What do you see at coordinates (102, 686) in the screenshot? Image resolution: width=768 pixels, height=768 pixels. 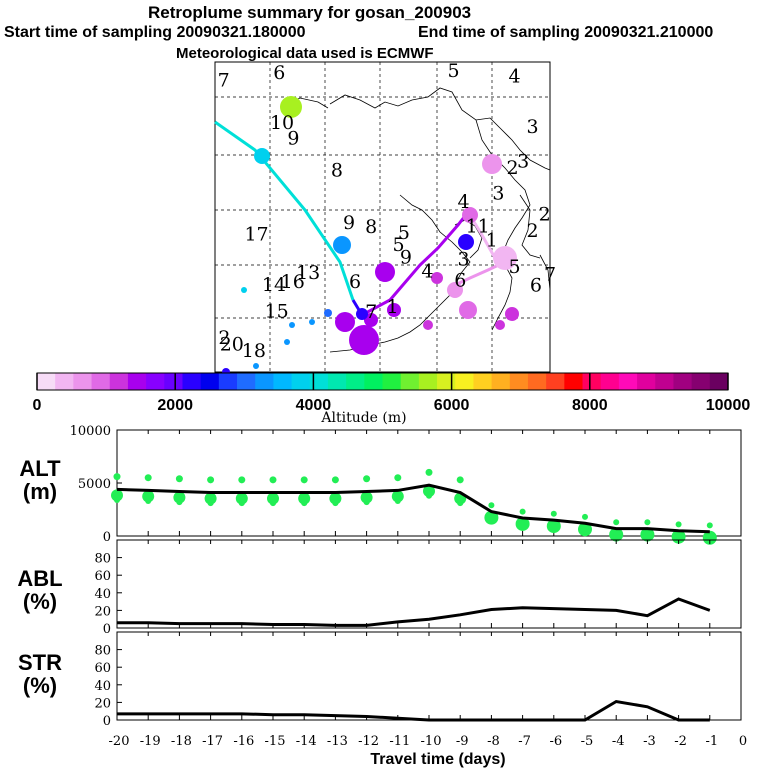 I see `y-tick-label: 40` at bounding box center [102, 686].